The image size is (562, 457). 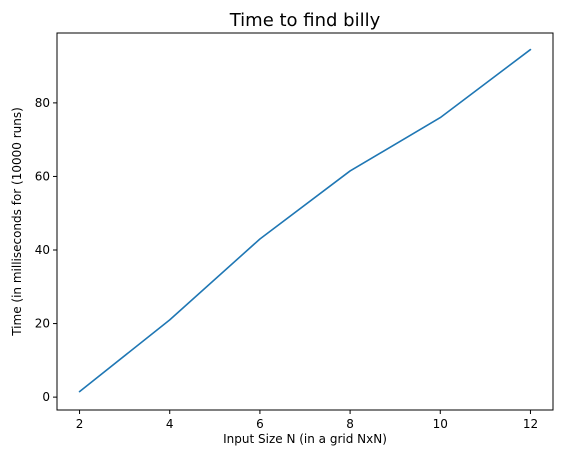 What do you see at coordinates (260, 424) in the screenshot?
I see `x-tick-label: 6` at bounding box center [260, 424].